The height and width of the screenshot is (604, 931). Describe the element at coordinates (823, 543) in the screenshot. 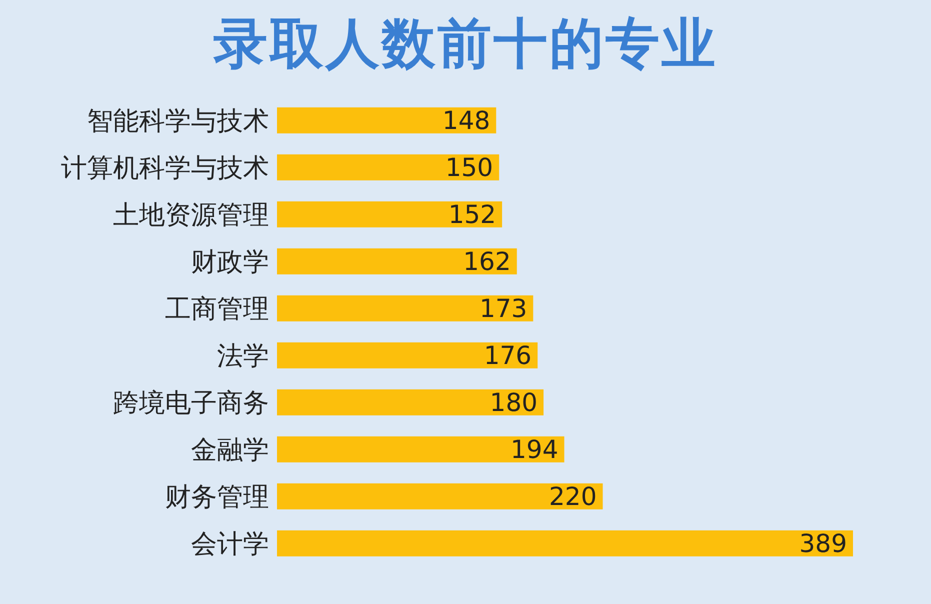

I see `data-label: 389` at that location.